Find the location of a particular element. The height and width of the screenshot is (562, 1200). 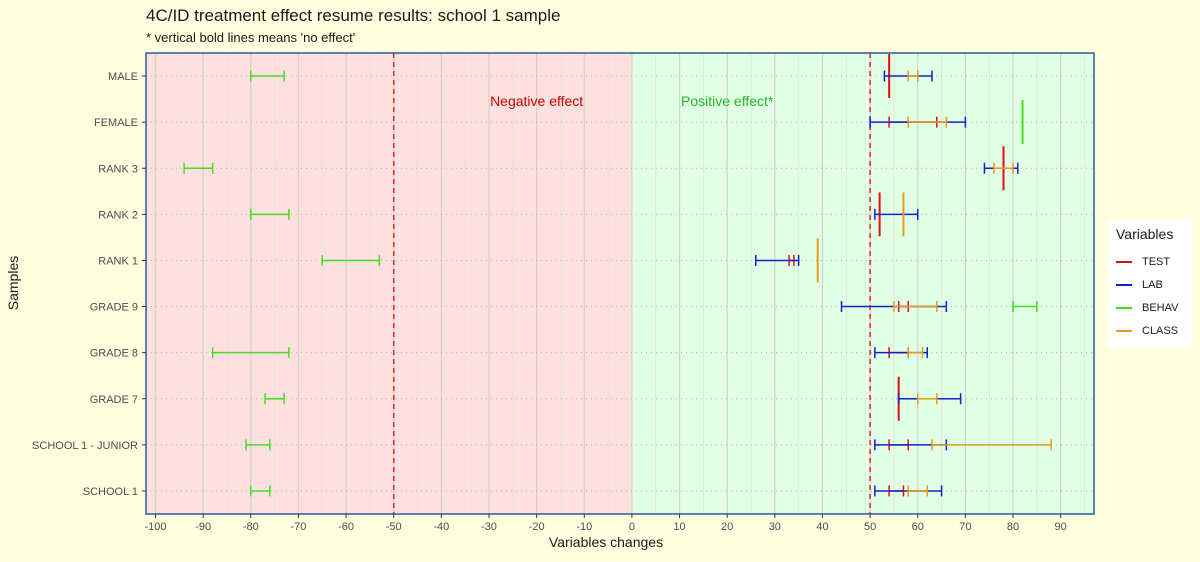

y-tick-label: RANK 1 is located at coordinates (118, 261).